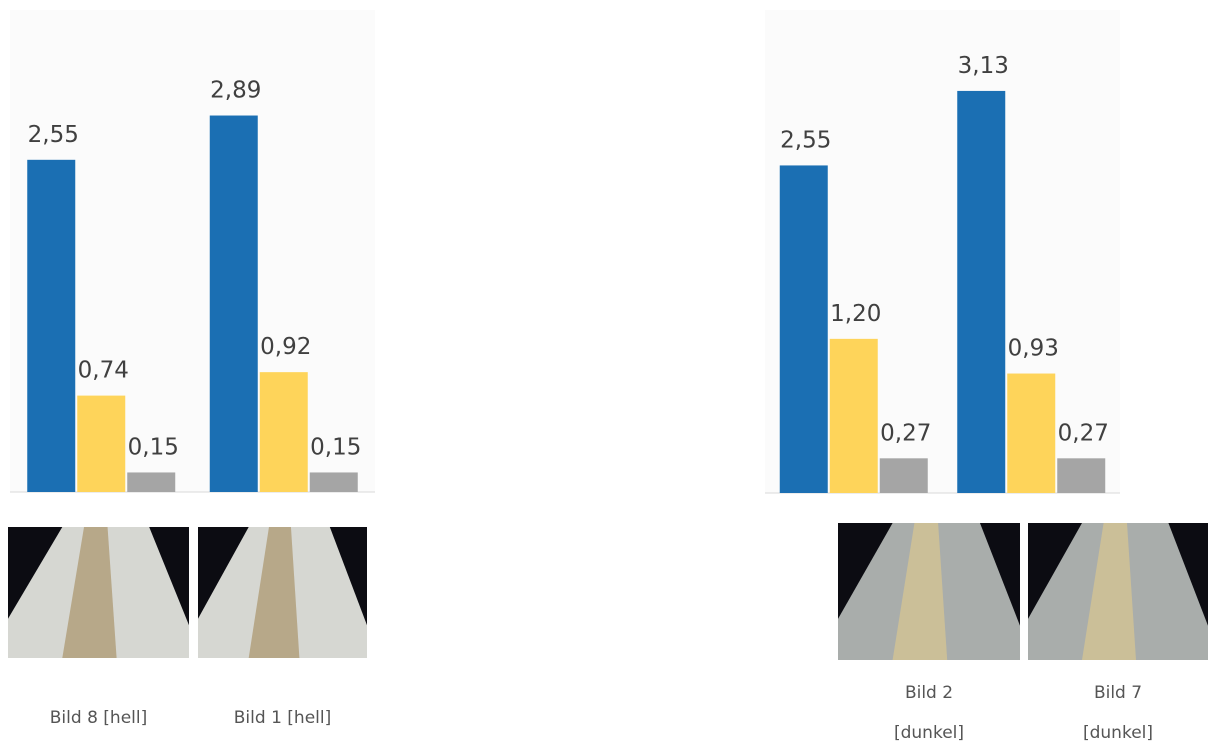 This screenshot has height=745, width=1209. What do you see at coordinates (235, 91) in the screenshot?
I see `value-label: 2,89` at bounding box center [235, 91].